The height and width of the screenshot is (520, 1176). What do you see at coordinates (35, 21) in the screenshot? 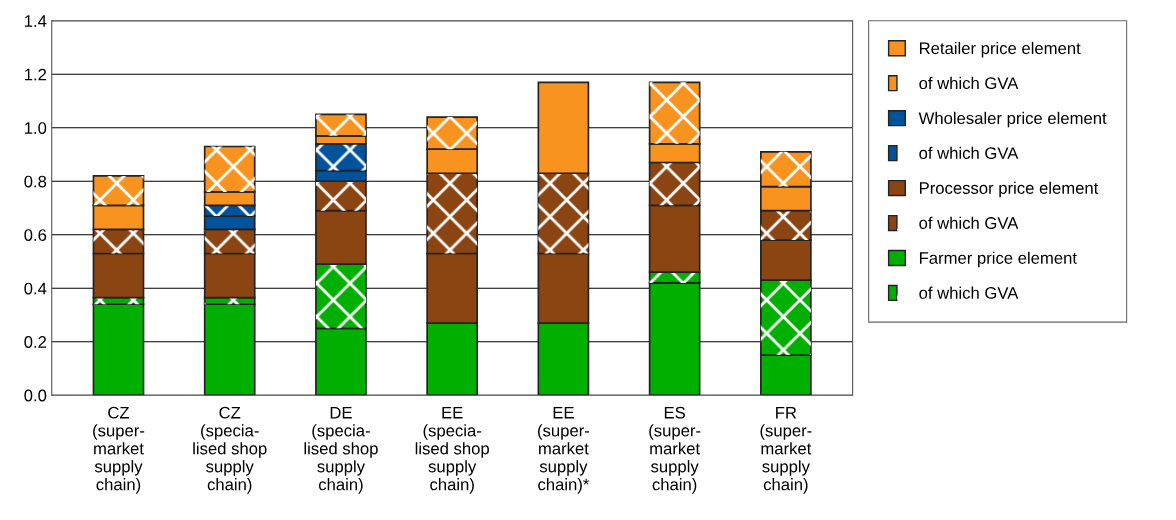
I see `y-tick-label: 1.4` at bounding box center [35, 21].